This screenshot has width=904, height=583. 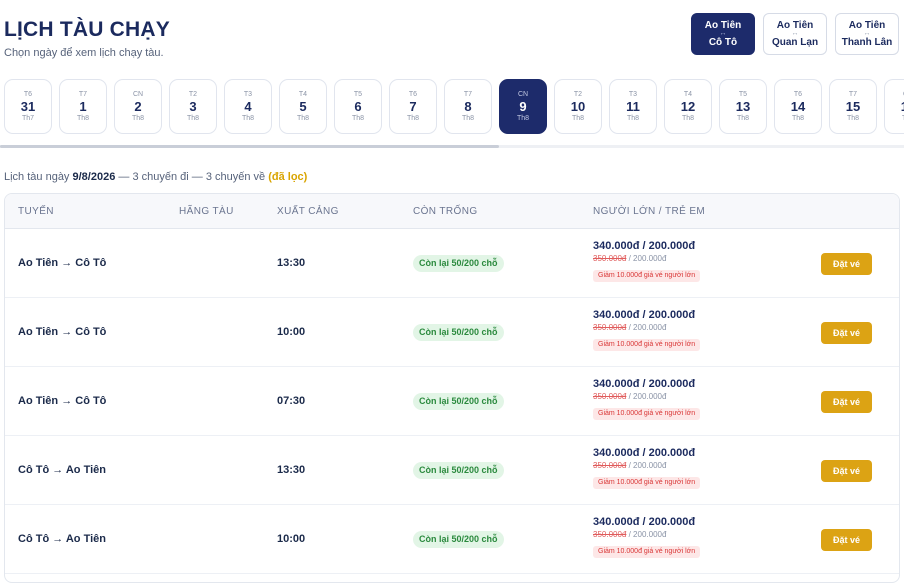 I want to click on date-strip-scrollbar, so click(x=452, y=146).